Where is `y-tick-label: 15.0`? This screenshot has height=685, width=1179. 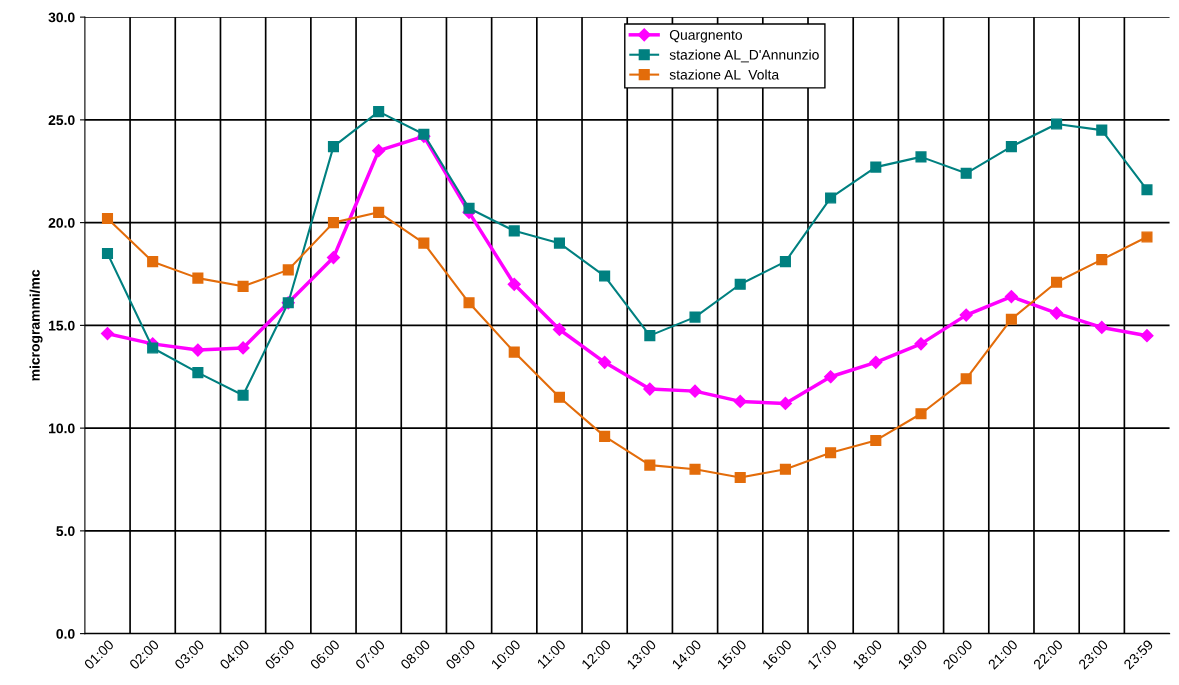
y-tick-label: 15.0 is located at coordinates (62, 325).